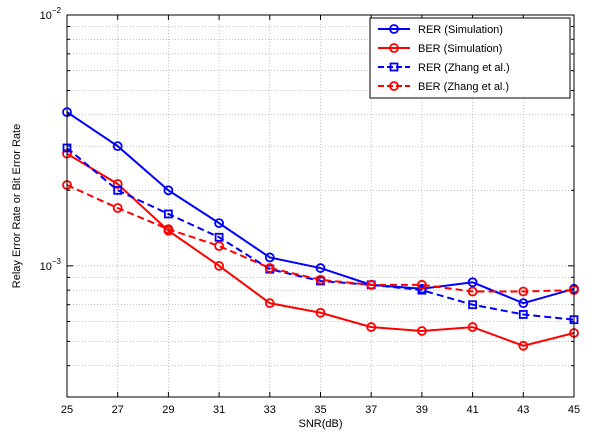 Image resolution: width=603 pixels, height=437 pixels. Describe the element at coordinates (57, 10) in the screenshot. I see `y-tick-label-exponent: −2` at that location.